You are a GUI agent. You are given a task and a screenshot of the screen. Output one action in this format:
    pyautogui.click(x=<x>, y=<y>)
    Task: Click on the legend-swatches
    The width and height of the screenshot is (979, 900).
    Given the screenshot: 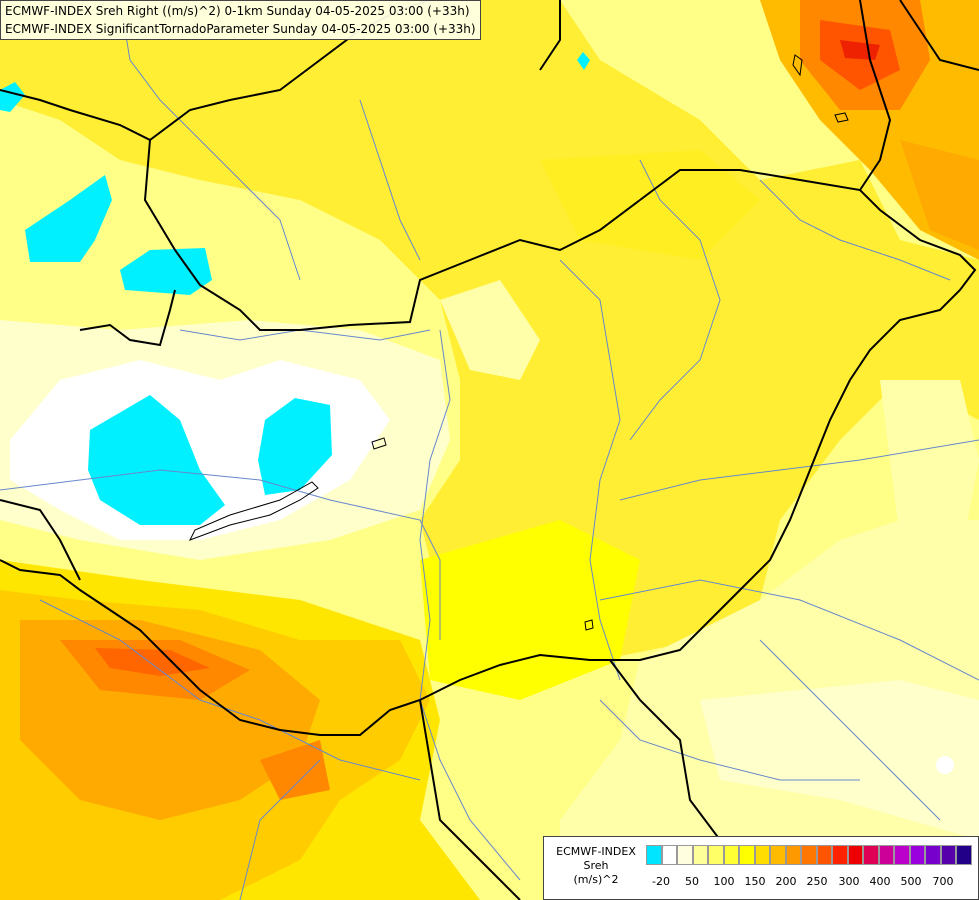 What is the action you would take?
    pyautogui.click(x=809, y=855)
    